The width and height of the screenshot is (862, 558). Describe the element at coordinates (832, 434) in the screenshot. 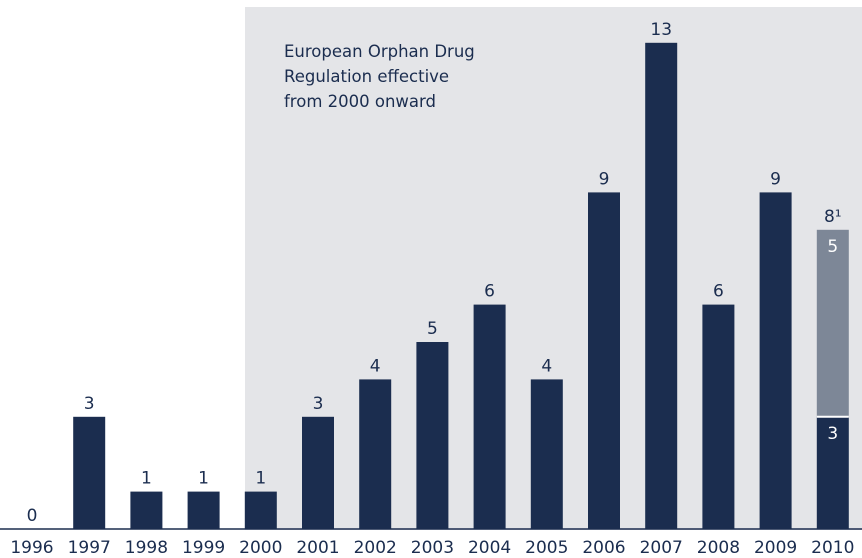

I see `segment-label-2010-1: 3` at that location.